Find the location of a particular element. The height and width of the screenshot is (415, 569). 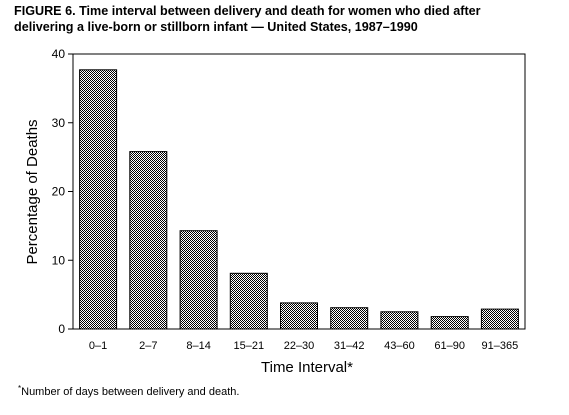

x-tick-label-1: 0–1 is located at coordinates (98, 346).